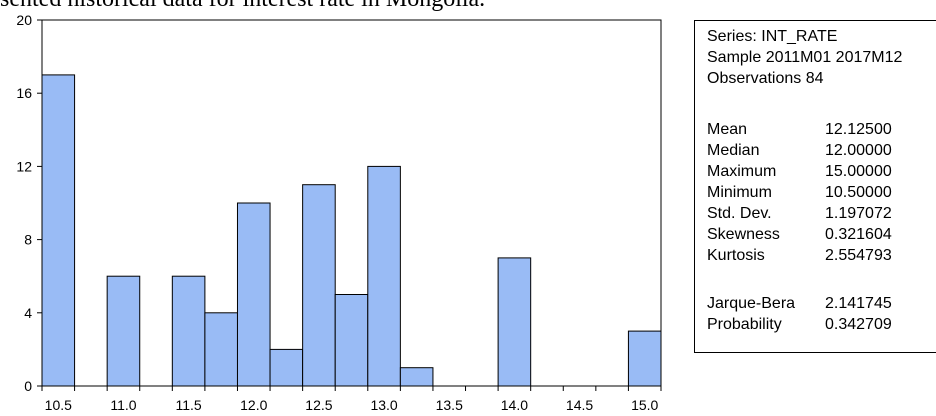  What do you see at coordinates (24, 20) in the screenshot?
I see `y-tick-label: 20` at bounding box center [24, 20].